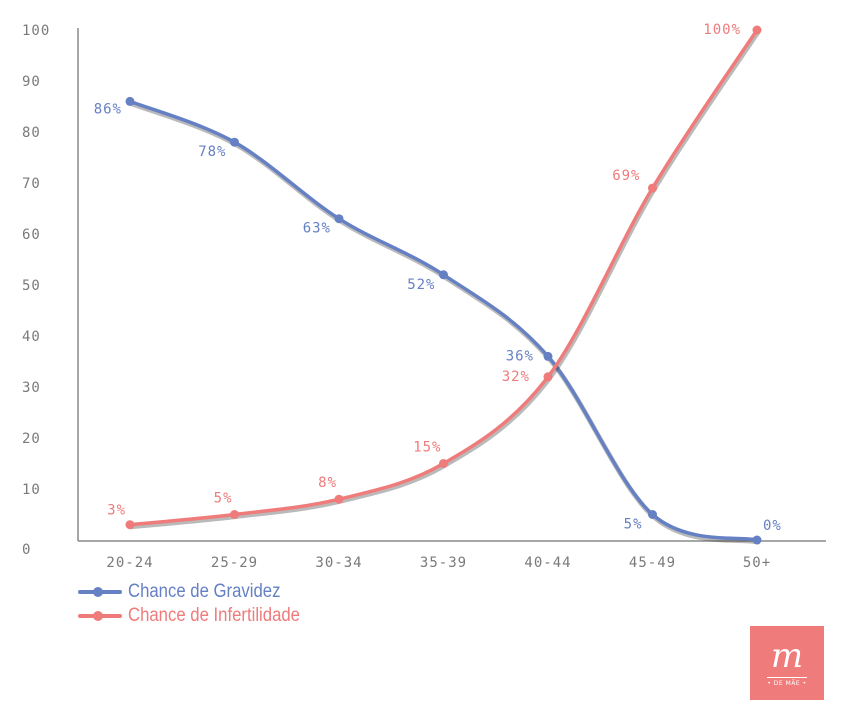 This screenshot has width=850, height=725. I want to click on legend-item-gravidez: Chance de Gravidez, so click(200, 592).